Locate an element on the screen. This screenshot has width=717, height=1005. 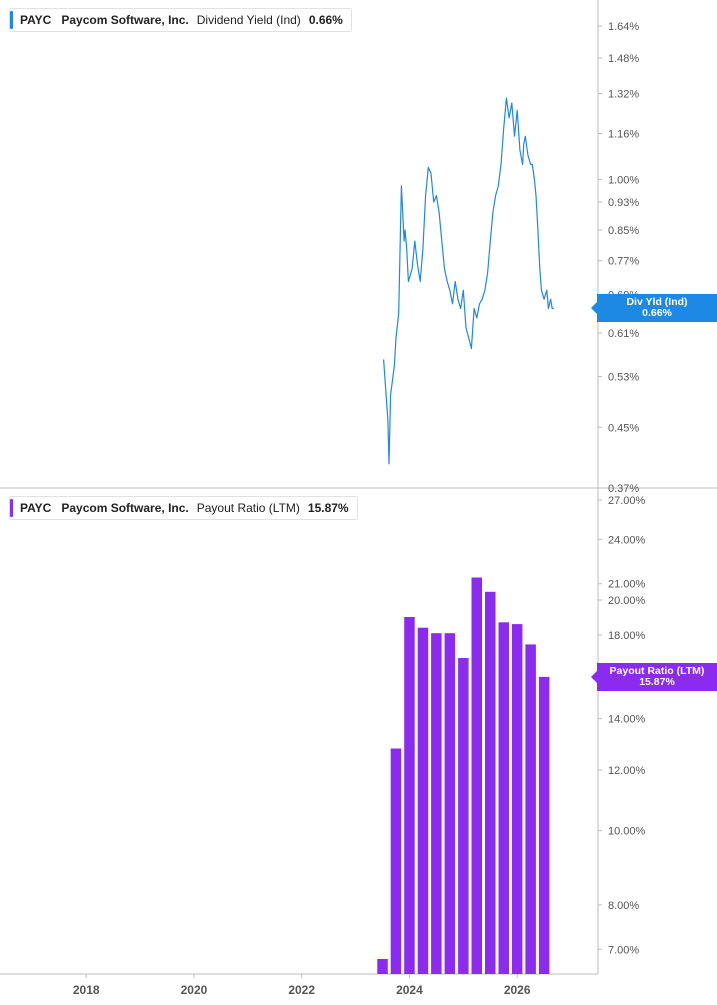
x-tick-label: 2022 is located at coordinates (301, 990).